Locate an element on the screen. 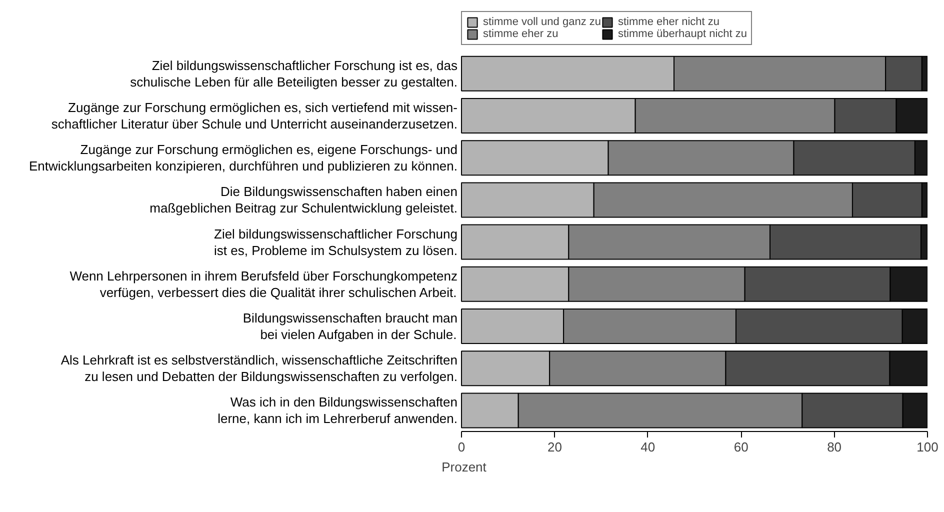 This screenshot has width=944, height=512. y-tick-label: Zugänge zur Forschung ermöglichen es, sich vertiefend mit wissen- schaftlicher Literatur über Schule und Unterricht auseinanderzusetzen. is located at coordinates (254, 116).